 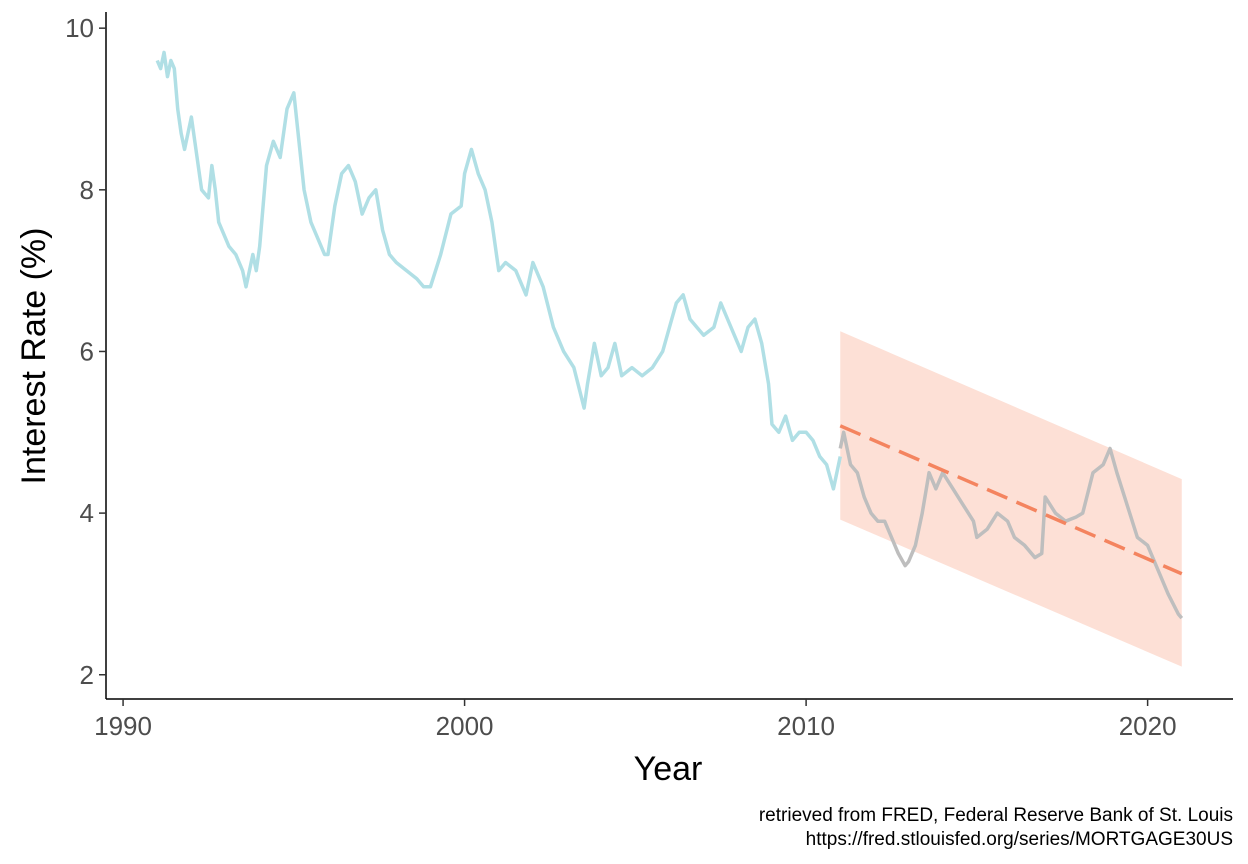 I want to click on y-axis-title: Interest Rate (%), so click(x=34, y=356).